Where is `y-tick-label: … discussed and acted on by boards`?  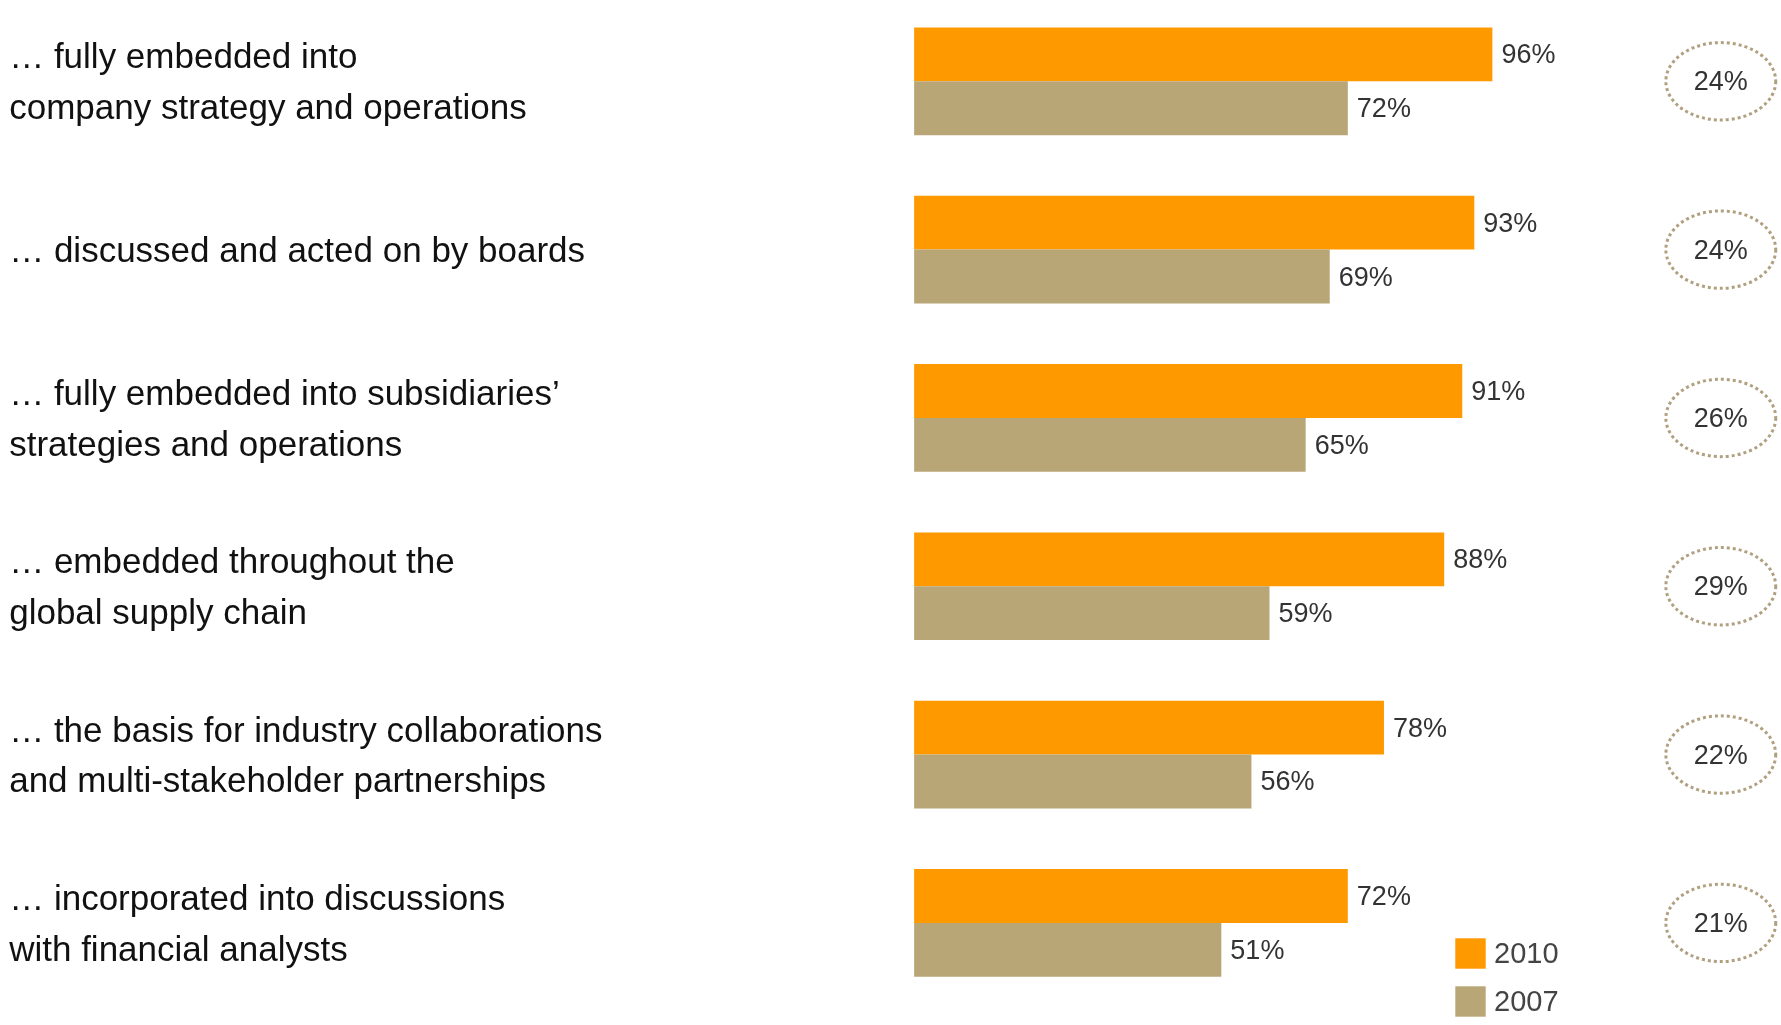 y-tick-label: … discussed and acted on by boards is located at coordinates (297, 250).